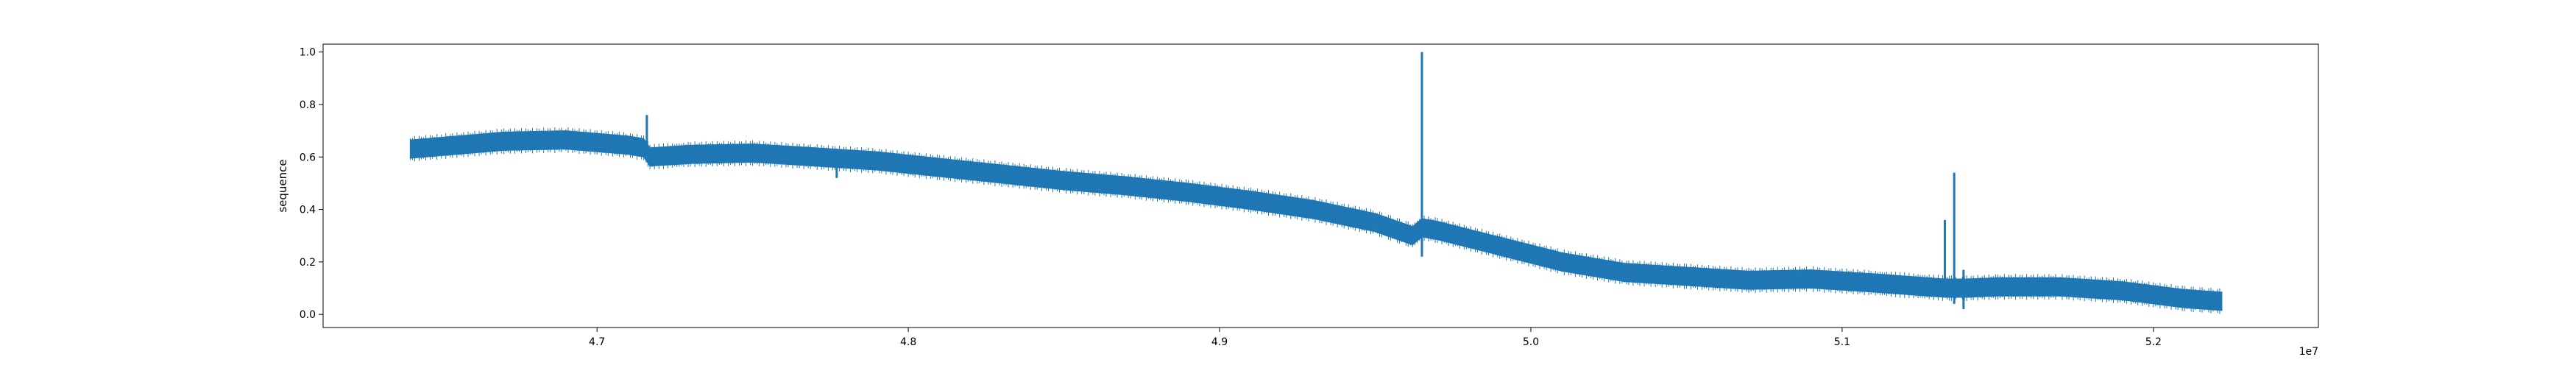  Describe the element at coordinates (308, 263) in the screenshot. I see `y-tick-label: 0.2` at that location.